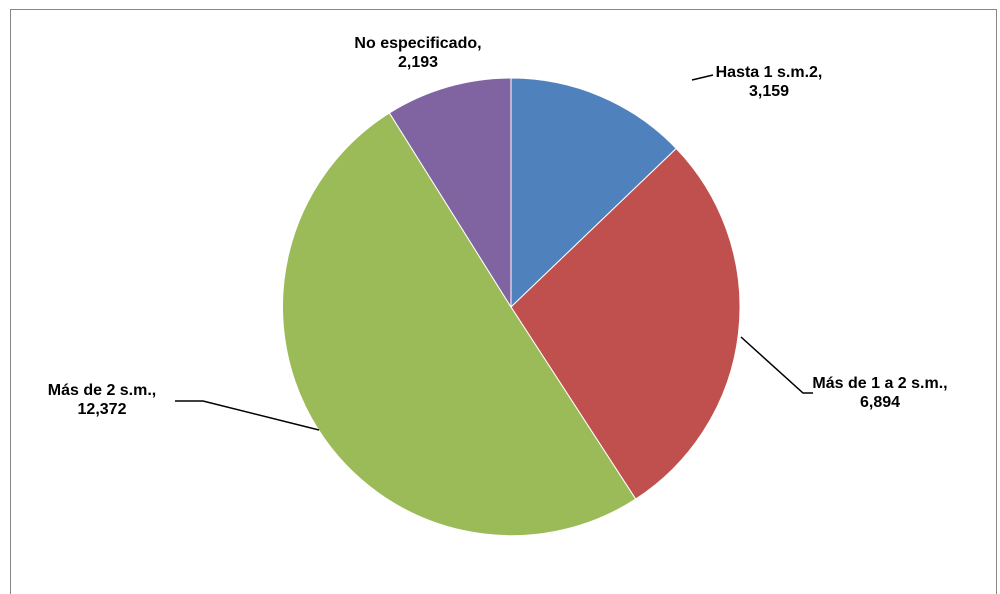 Image resolution: width=1000 pixels, height=594 pixels. Describe the element at coordinates (102, 390) in the screenshot. I see `data-label-category: Más de 2 s.m.,` at that location.